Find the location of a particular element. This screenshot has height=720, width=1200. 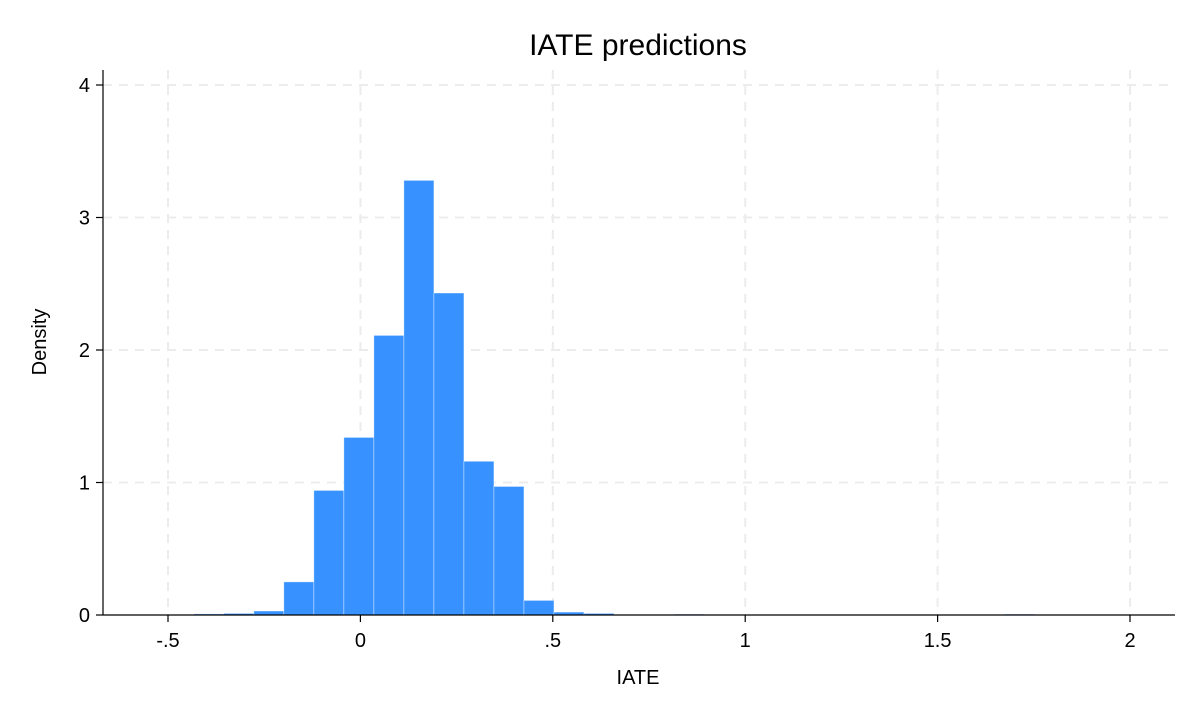

y-tick-label: 3 is located at coordinates (84, 219).